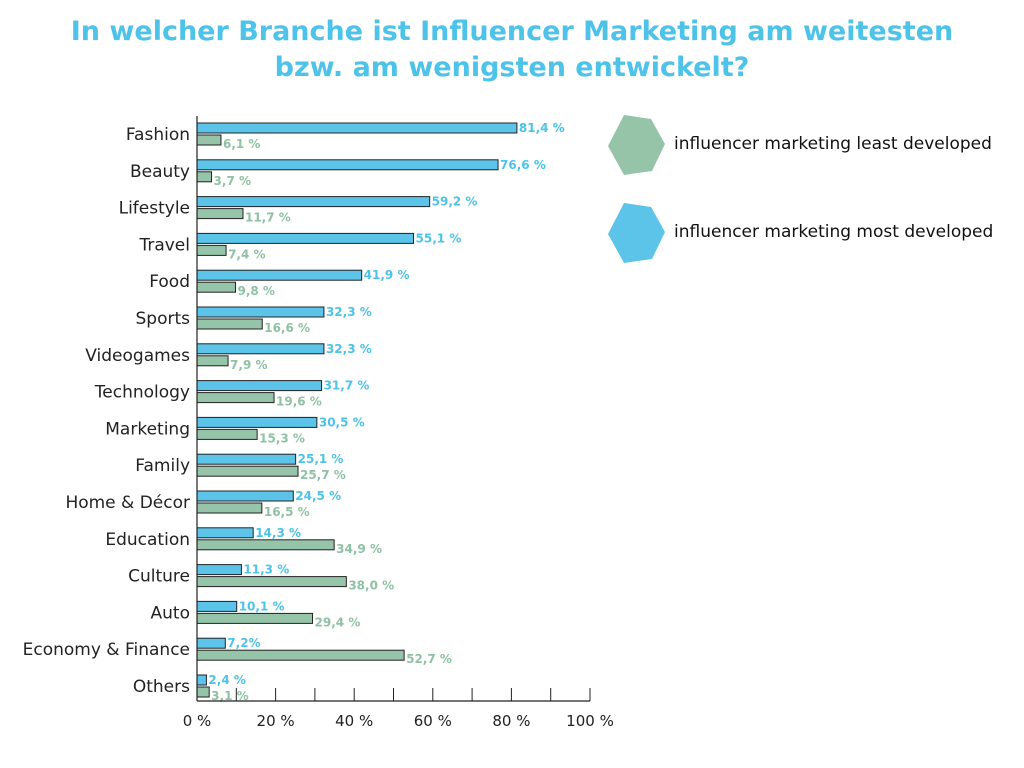 This screenshot has height=768, width=1024. What do you see at coordinates (147, 540) in the screenshot?
I see `category-label: Education` at bounding box center [147, 540].